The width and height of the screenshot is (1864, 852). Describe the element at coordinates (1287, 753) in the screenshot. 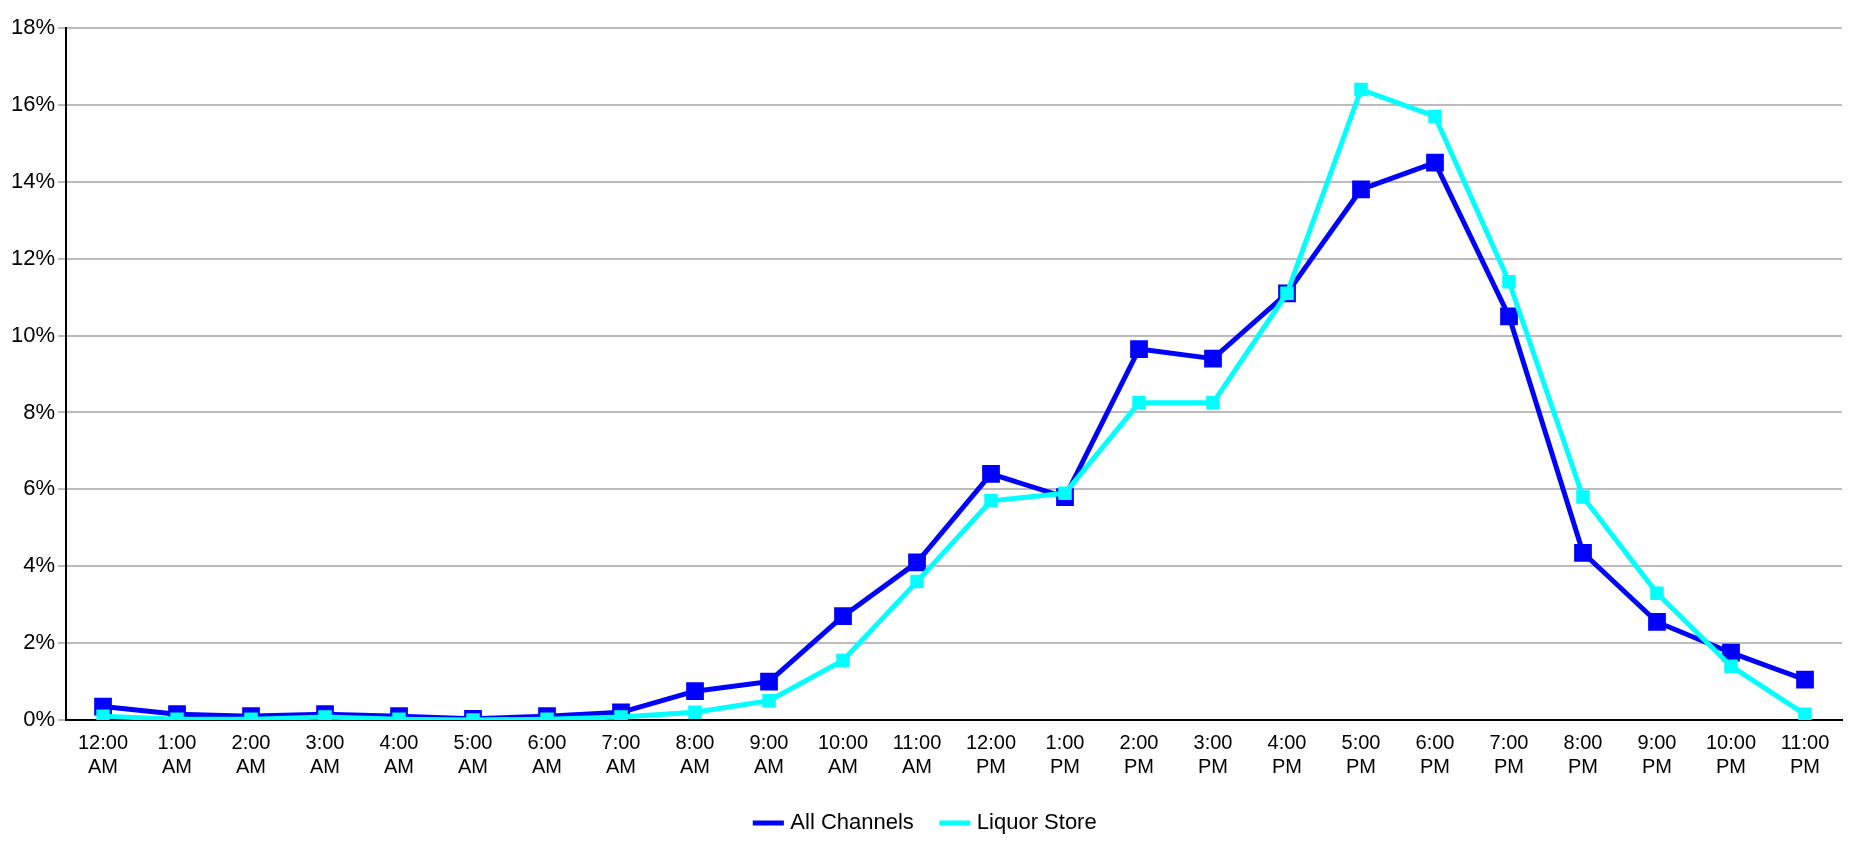

I see `x-tick-label: 4:00 PM` at that location.